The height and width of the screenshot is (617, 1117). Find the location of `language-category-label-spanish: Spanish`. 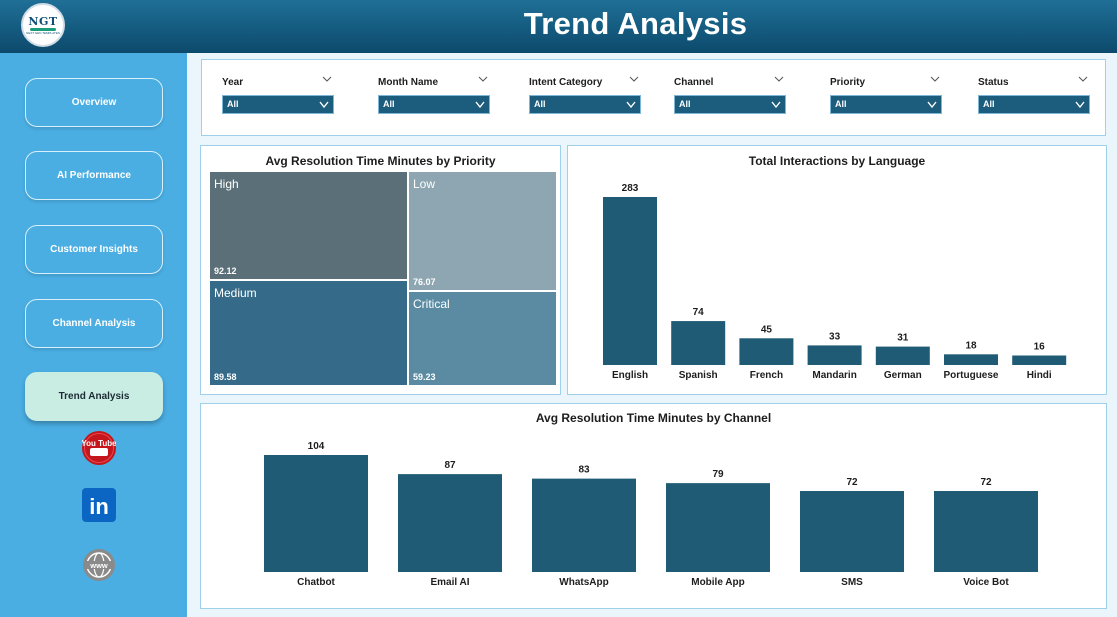

language-category-label-spanish: Spanish is located at coordinates (698, 375).